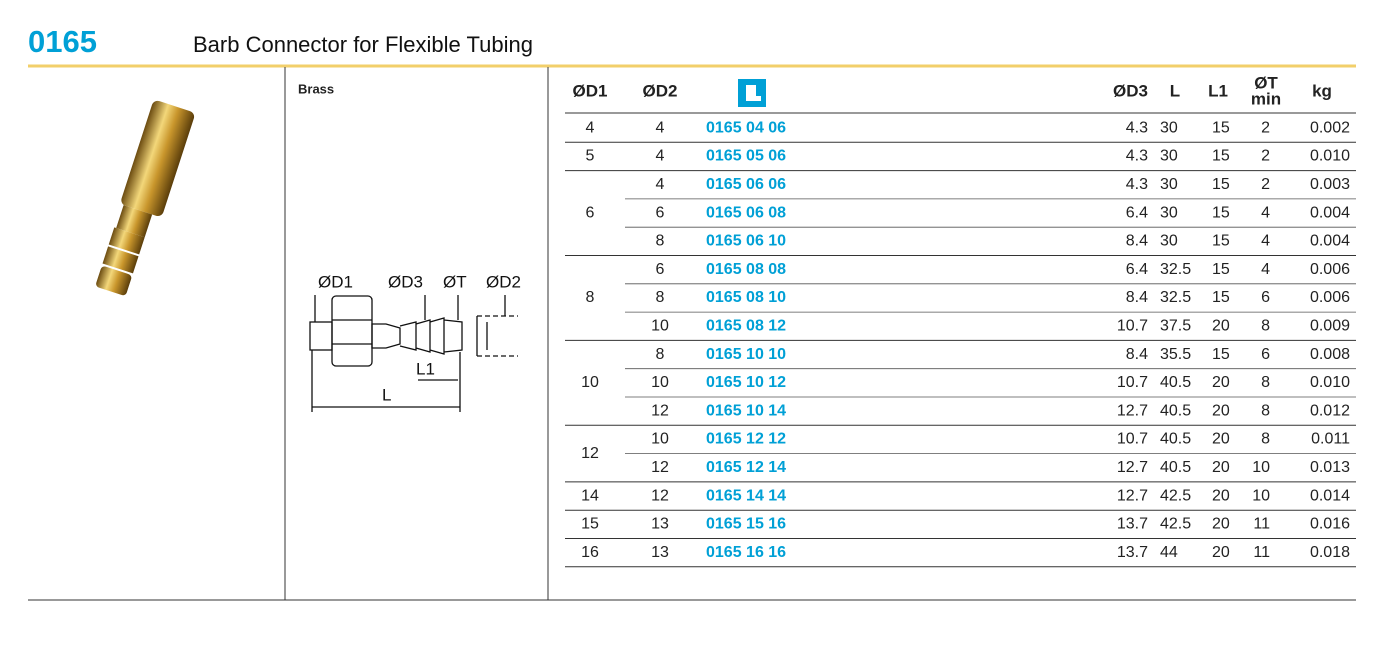 Image resolution: width=1379 pixels, height=653 pixels. Describe the element at coordinates (590, 382) in the screenshot. I see `od1-cell: 10` at that location.